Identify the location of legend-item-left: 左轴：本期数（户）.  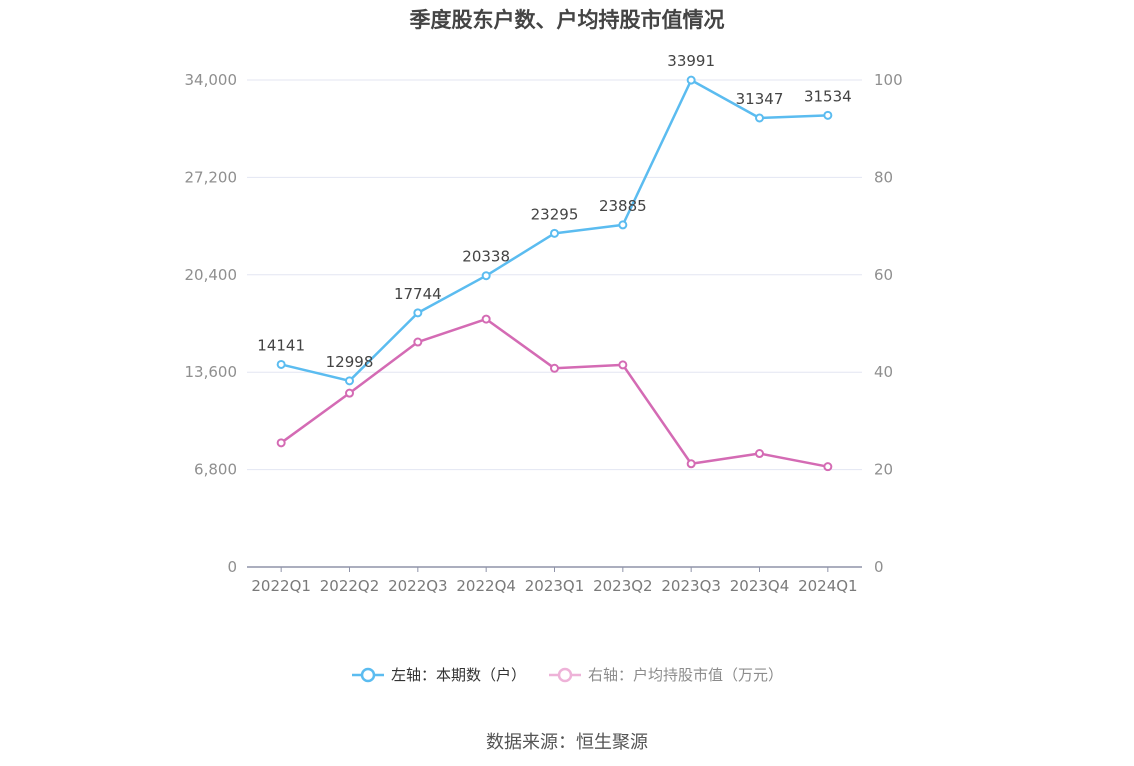
(438, 674).